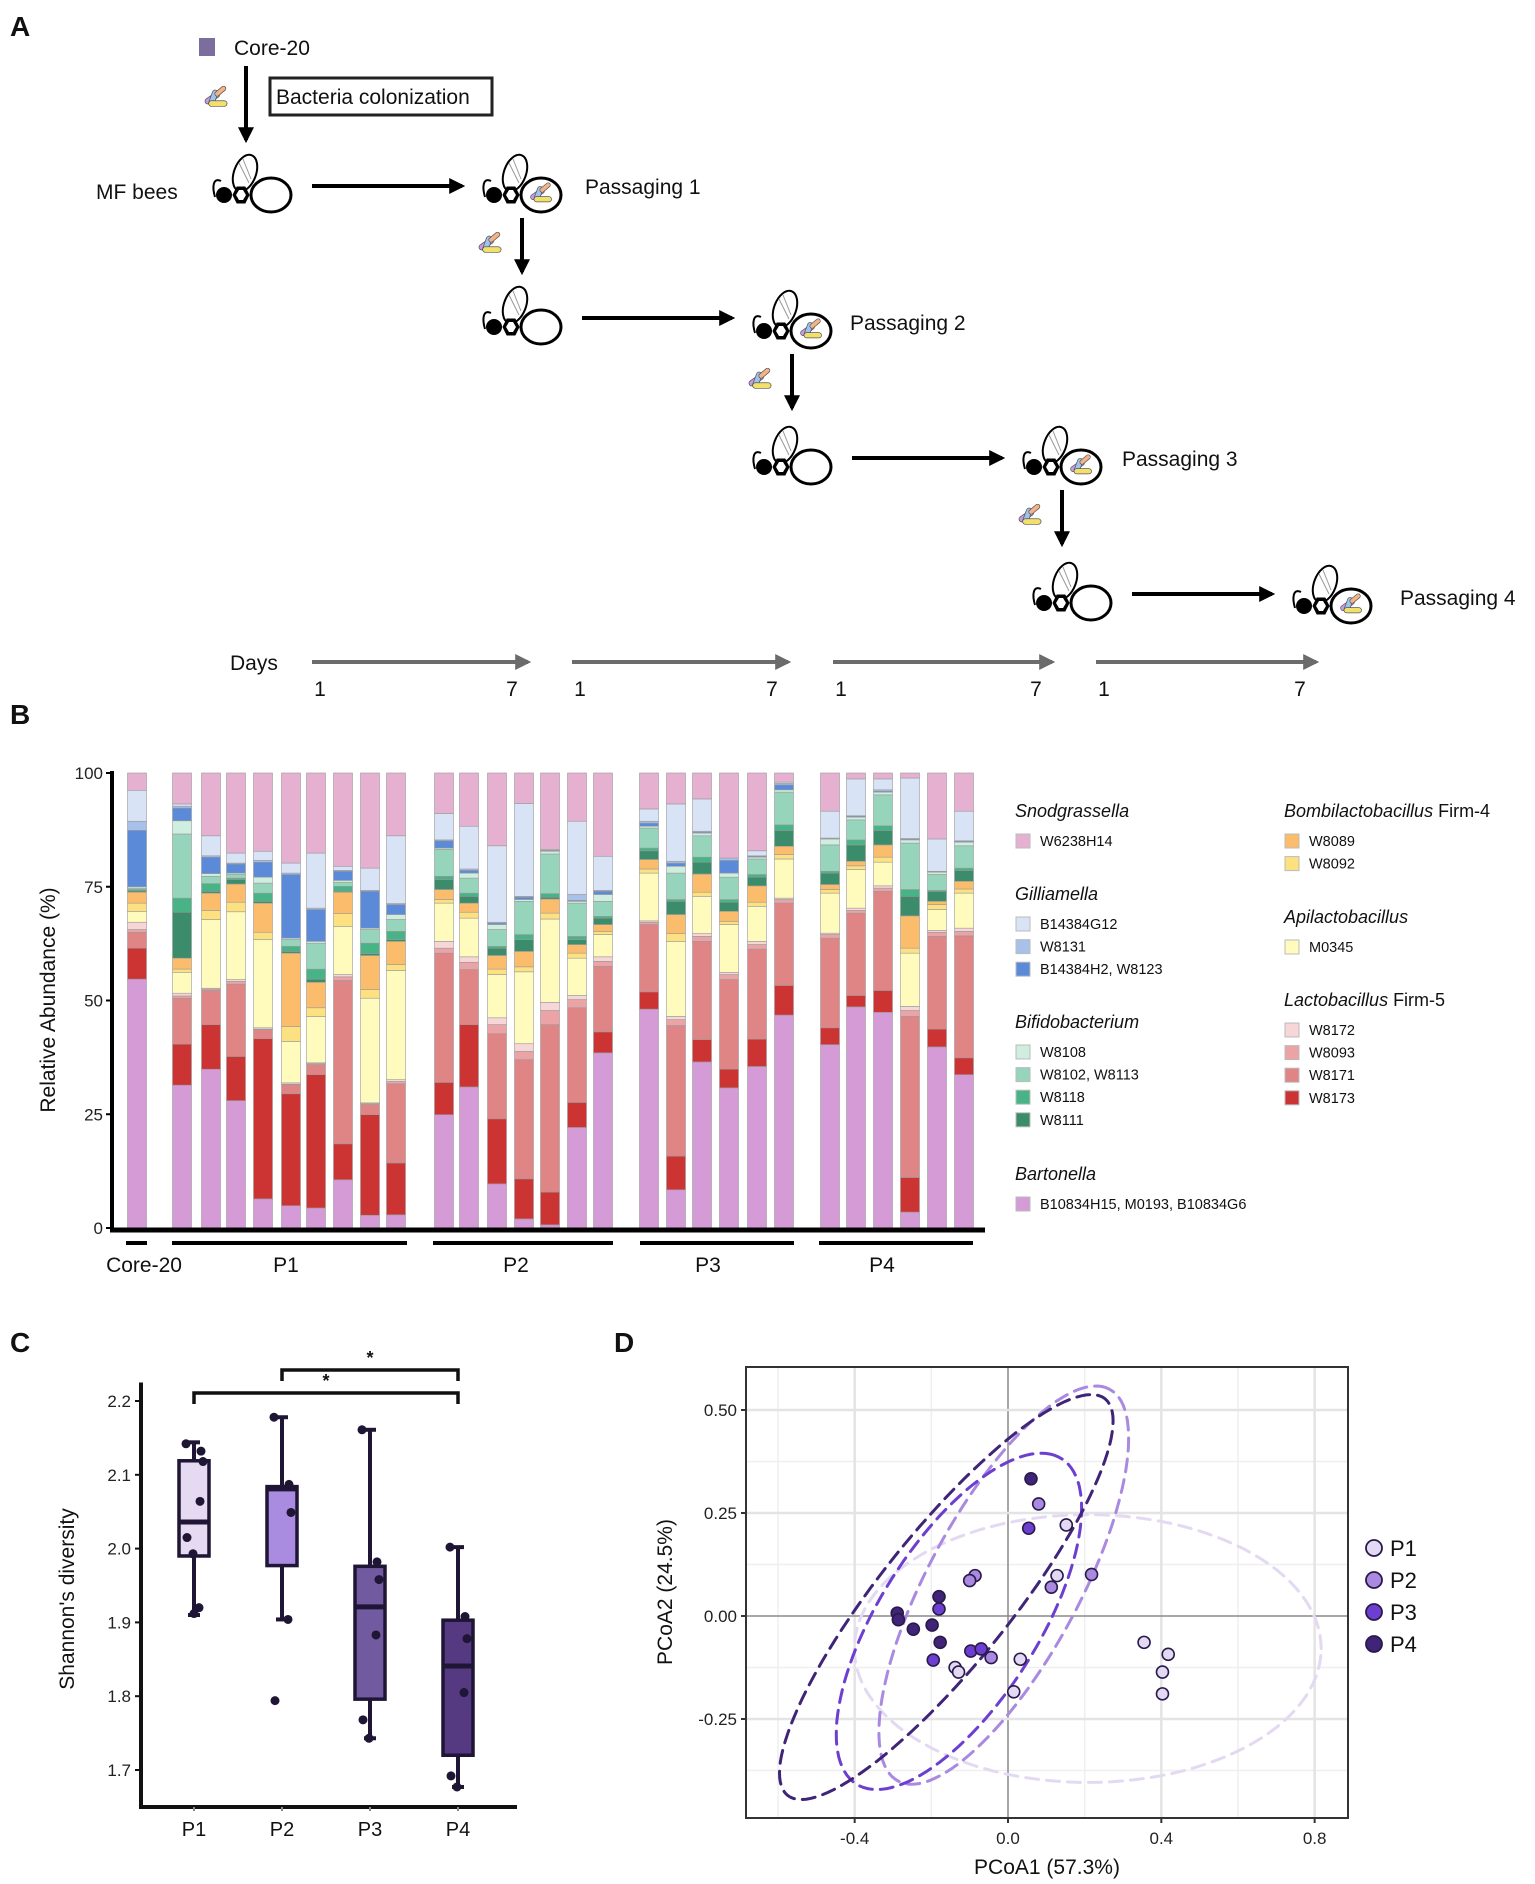 This screenshot has width=1535, height=1884. Describe the element at coordinates (370, 1632) in the screenshot. I see `box` at that location.